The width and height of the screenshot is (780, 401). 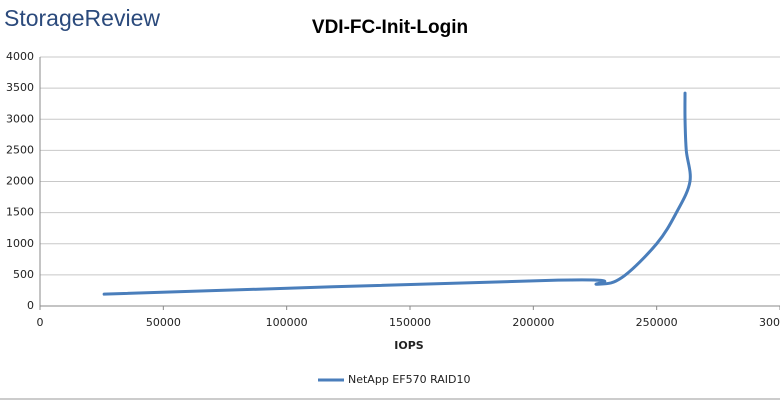 I want to click on x-axis-label: IOPS, so click(x=409, y=345).